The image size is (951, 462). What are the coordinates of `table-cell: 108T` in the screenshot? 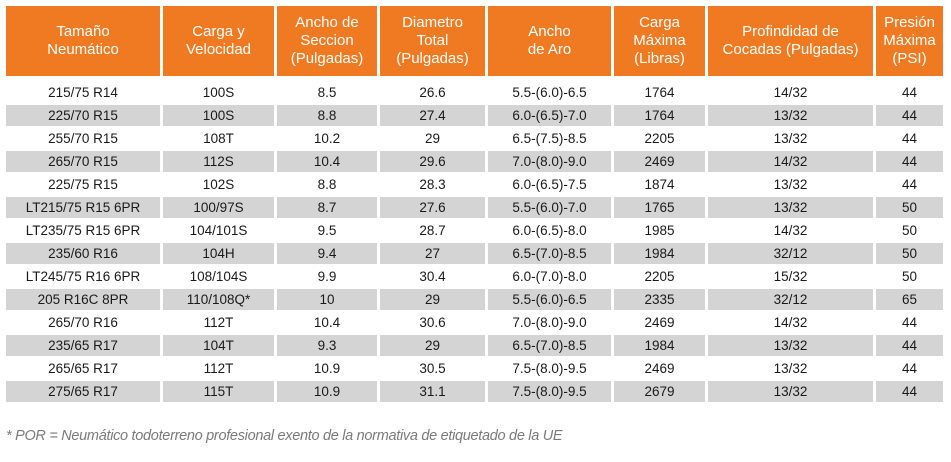 It's located at (220, 137).